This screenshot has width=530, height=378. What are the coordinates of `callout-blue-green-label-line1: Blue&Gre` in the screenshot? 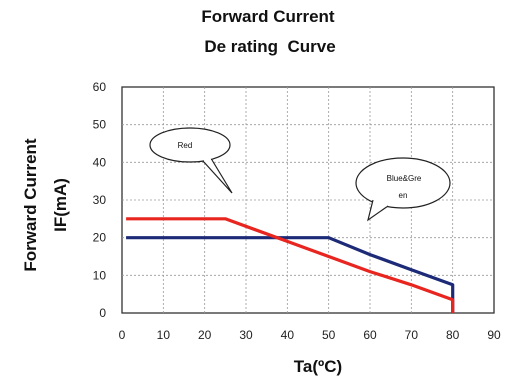 It's located at (404, 178).